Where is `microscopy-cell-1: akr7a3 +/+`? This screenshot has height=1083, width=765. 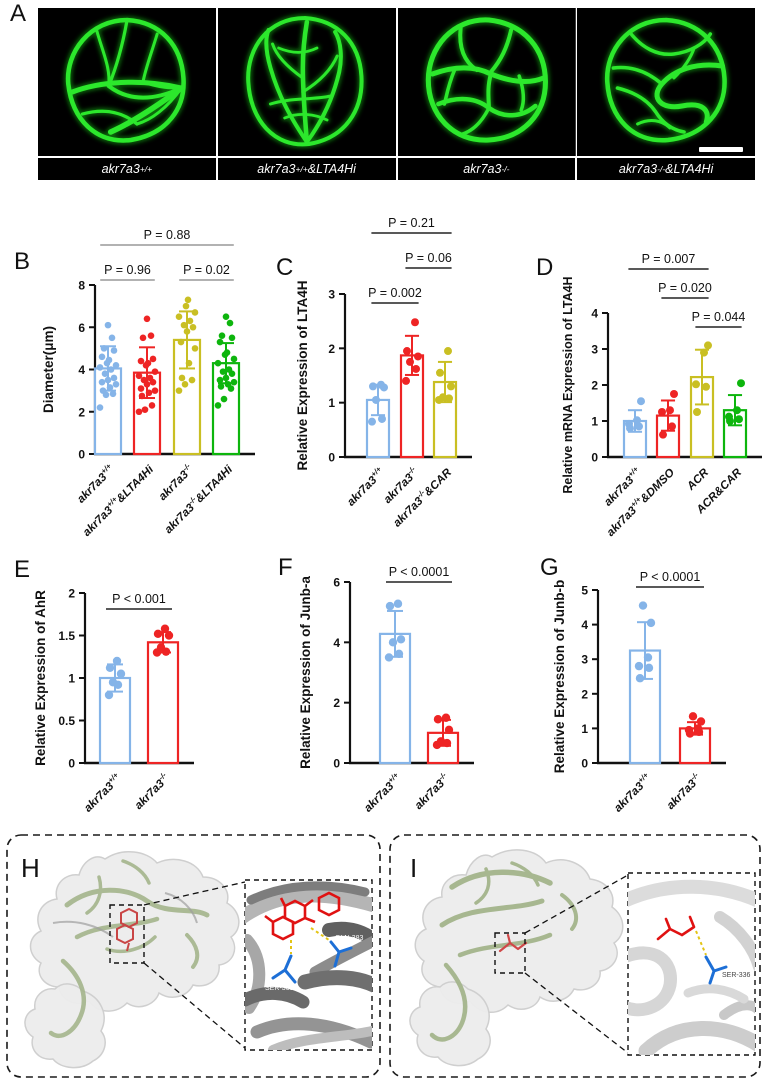 microscopy-cell-1: akr7a3 +/+ is located at coordinates (127, 94).